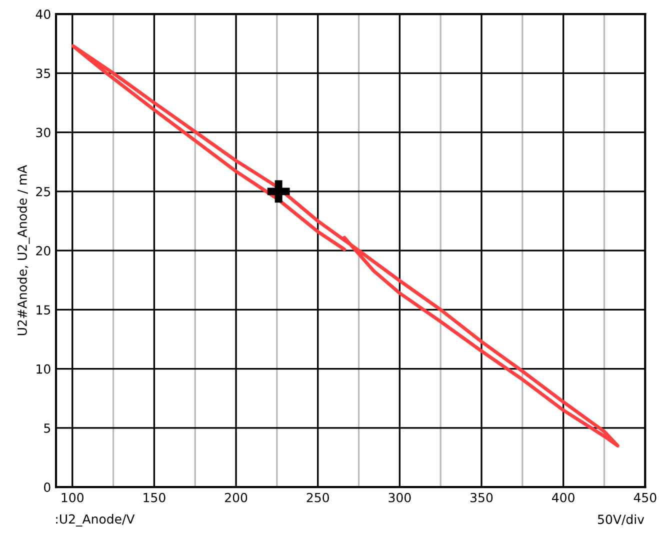  I want to click on x-axis-title: :U2_Anode/V, so click(95, 520).